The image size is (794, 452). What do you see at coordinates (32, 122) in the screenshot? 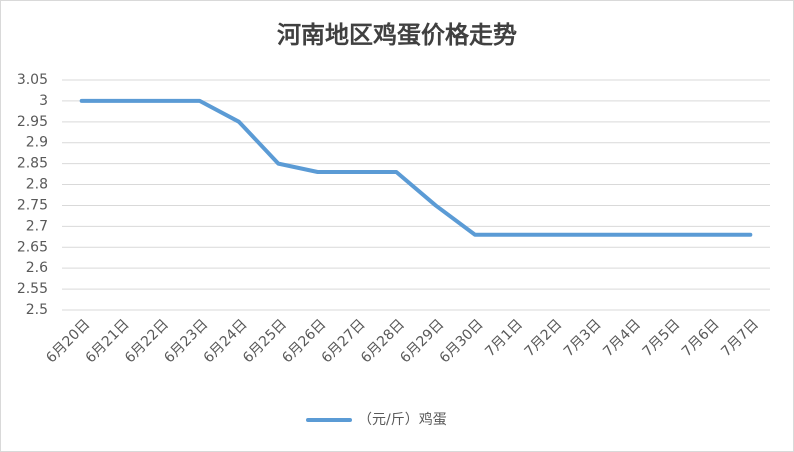
I see `y-tick-label: 2.95` at bounding box center [32, 122].